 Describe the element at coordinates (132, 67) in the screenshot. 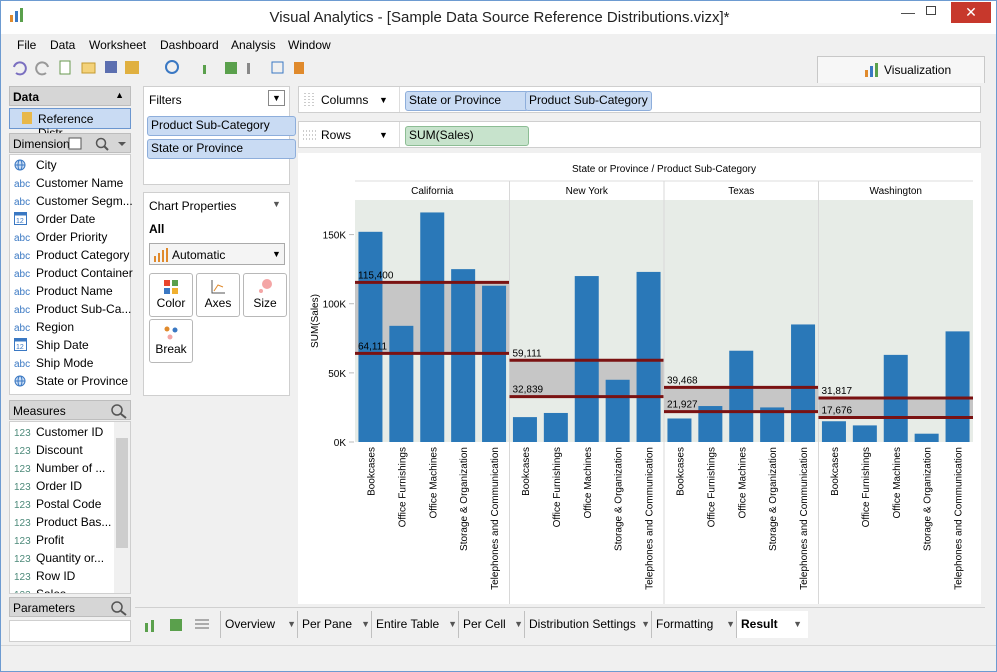

I see `data-icon` at that location.